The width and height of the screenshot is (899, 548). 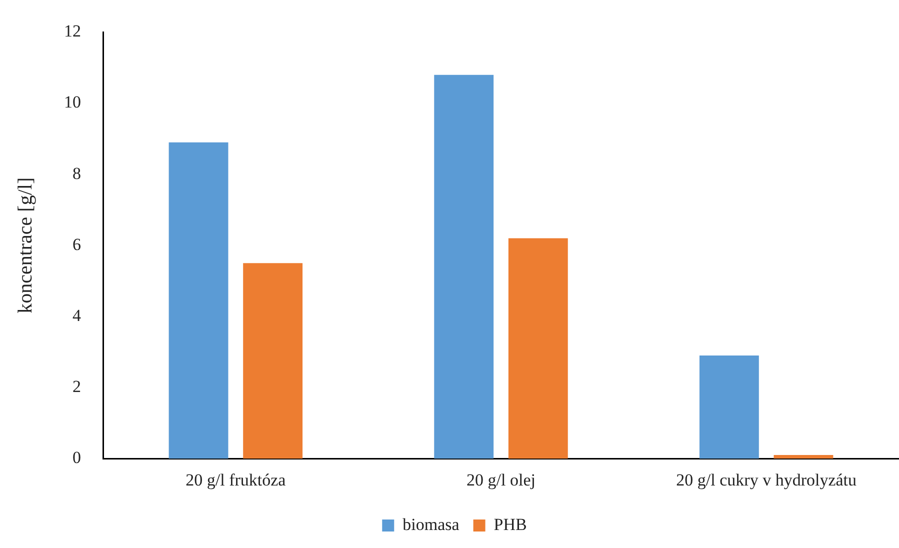 I want to click on y-tick-label: 12, so click(x=72, y=31).